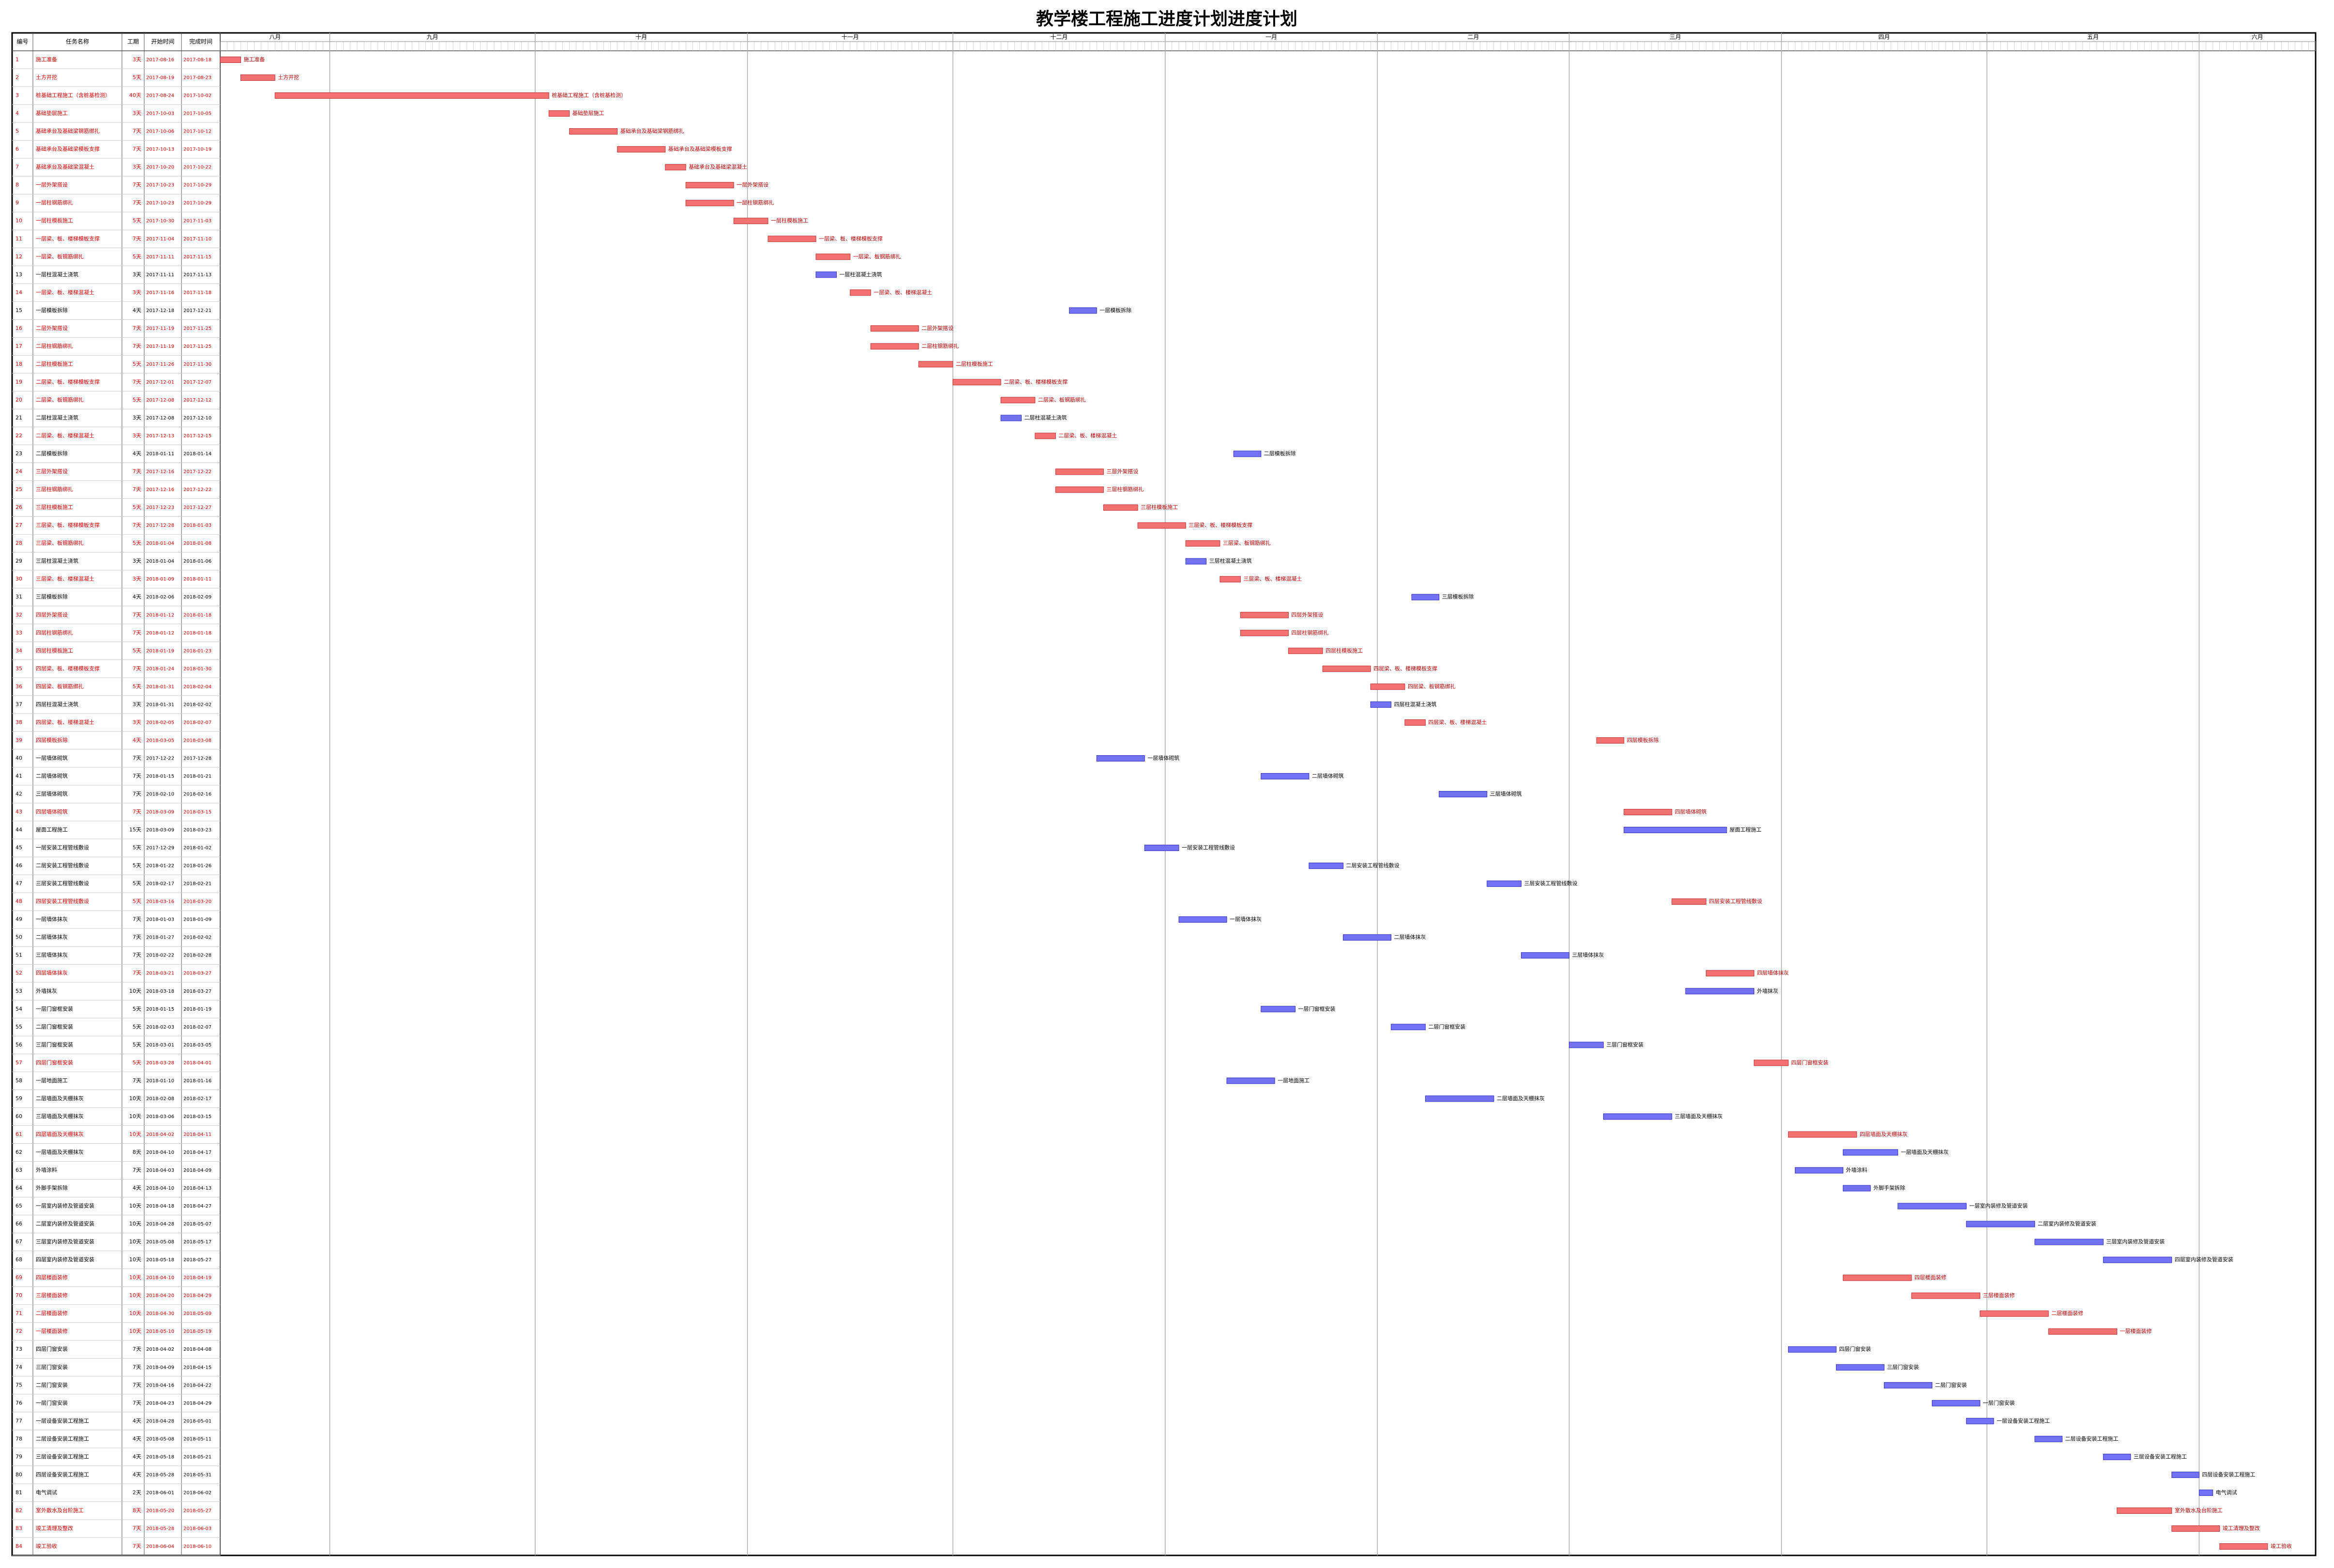  What do you see at coordinates (52, 739) in the screenshot?
I see `task-name: 四层模板拆除` at bounding box center [52, 739].